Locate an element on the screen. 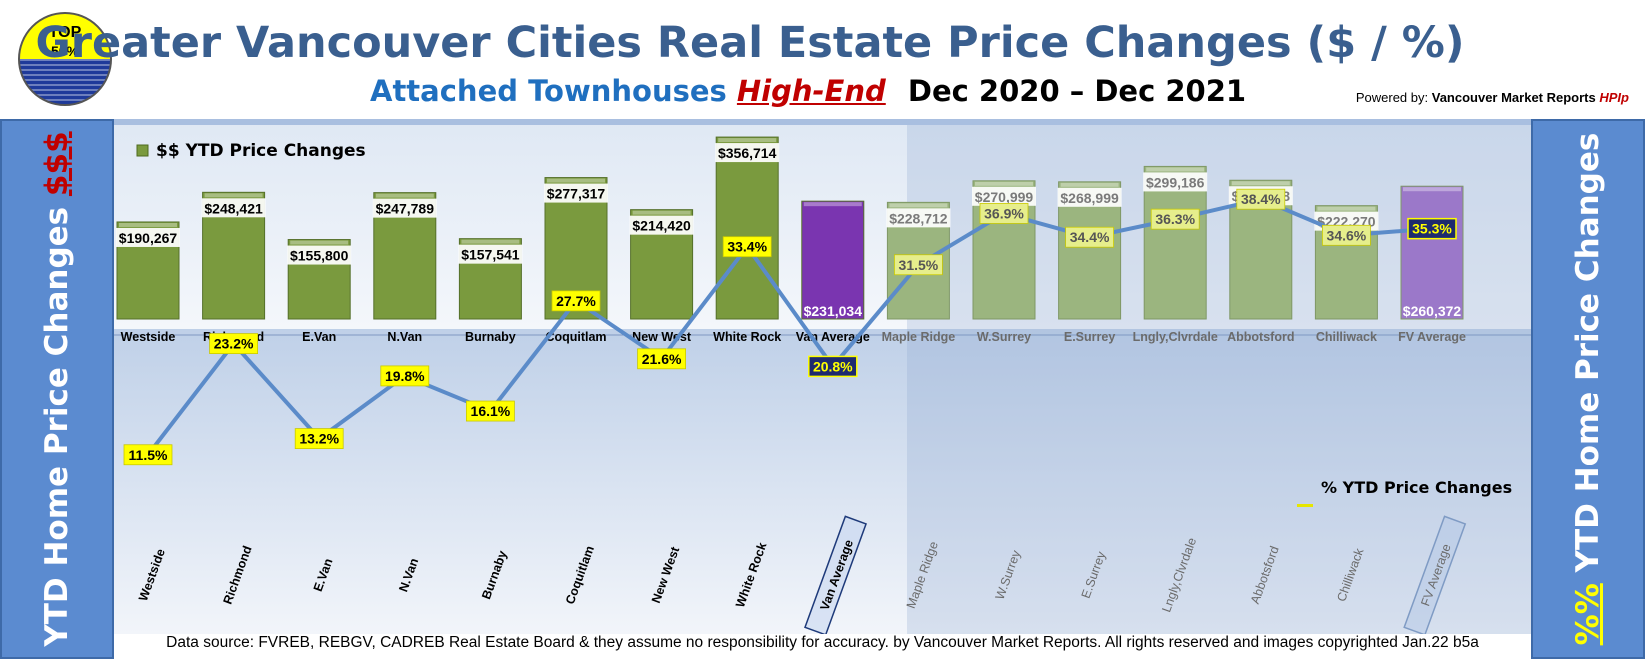 The height and width of the screenshot is (659, 1645). bar-value-label-westside: $190,267 is located at coordinates (148, 238).